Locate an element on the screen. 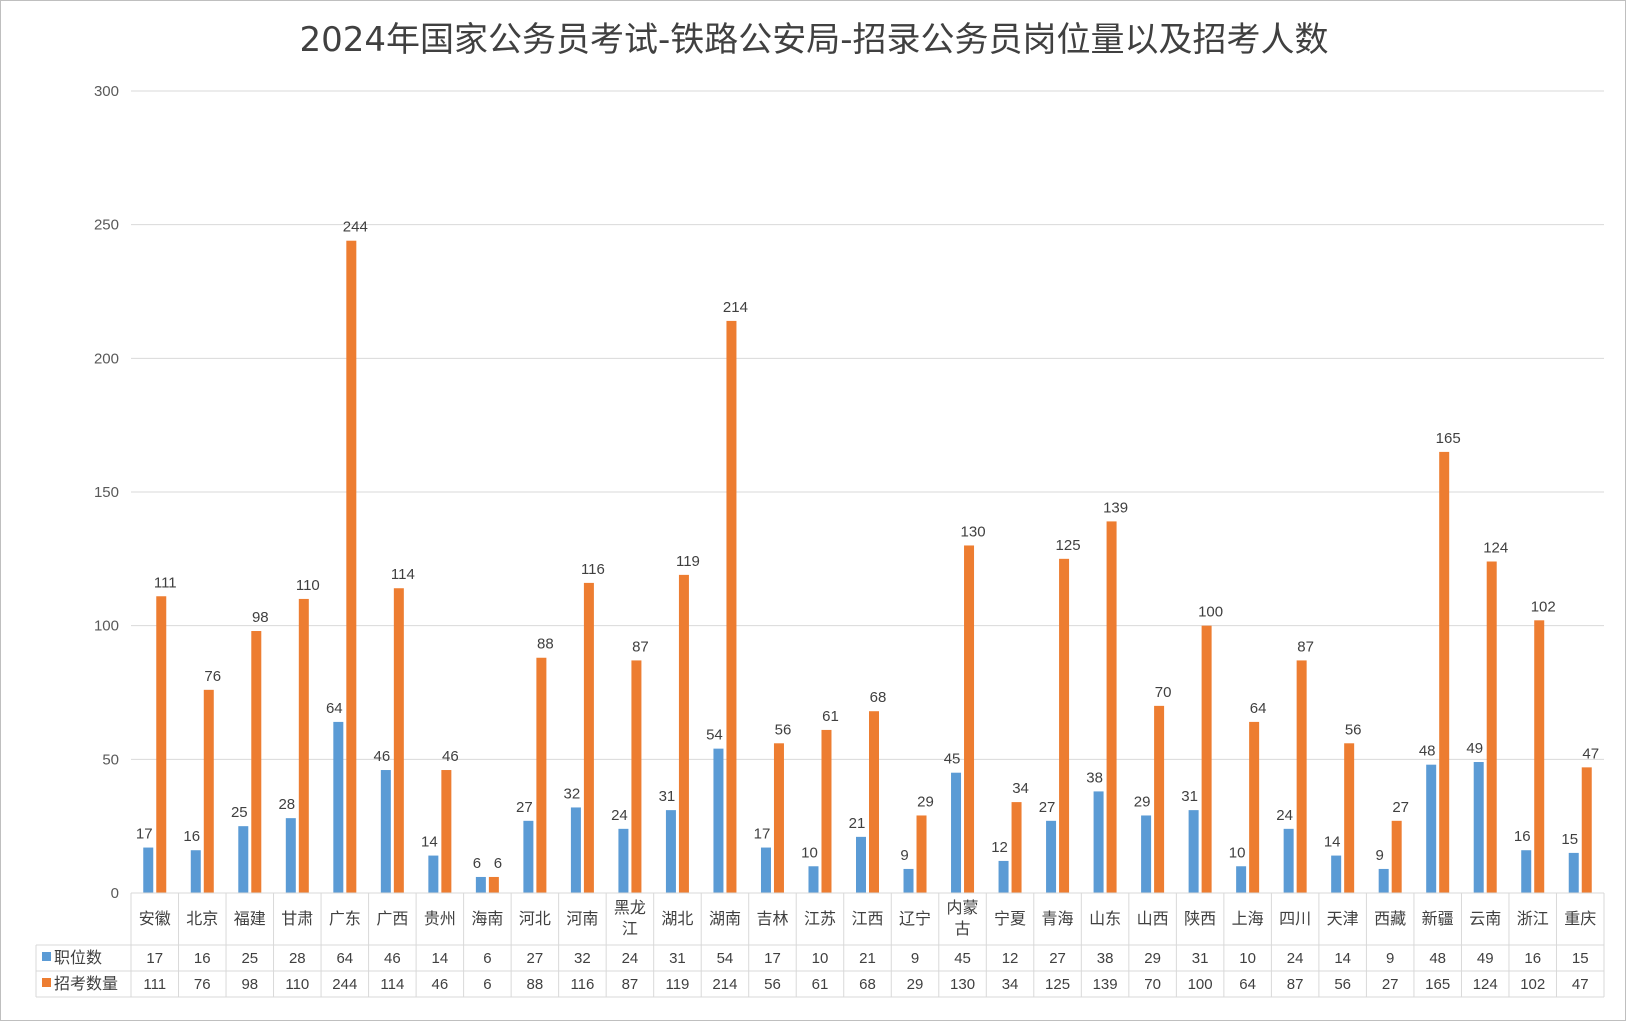 This screenshot has height=1022, width=1626. table-cell-series-2: 116 is located at coordinates (582, 984).